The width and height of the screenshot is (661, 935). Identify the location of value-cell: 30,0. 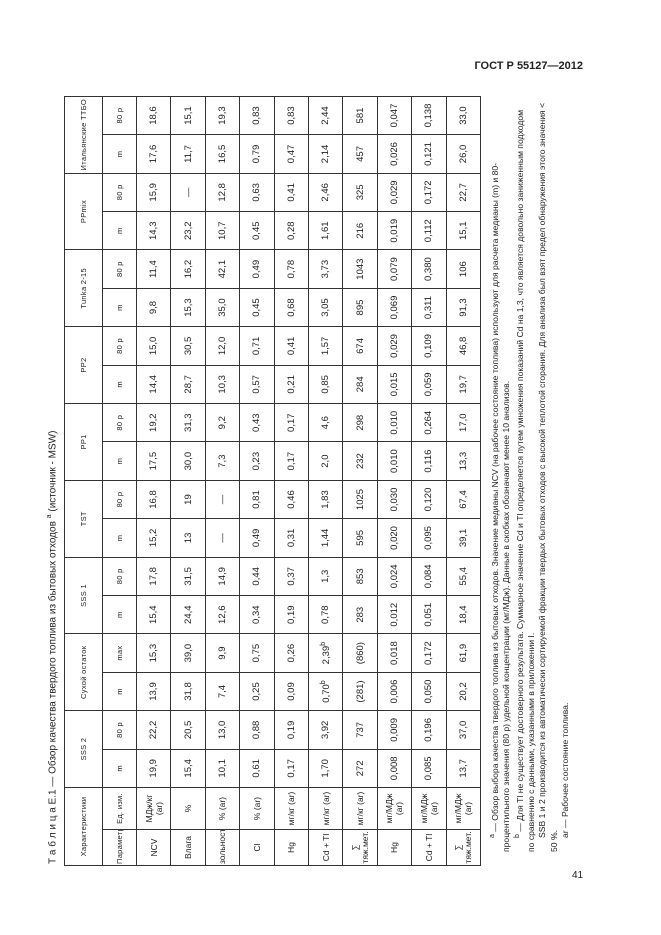
(188, 461).